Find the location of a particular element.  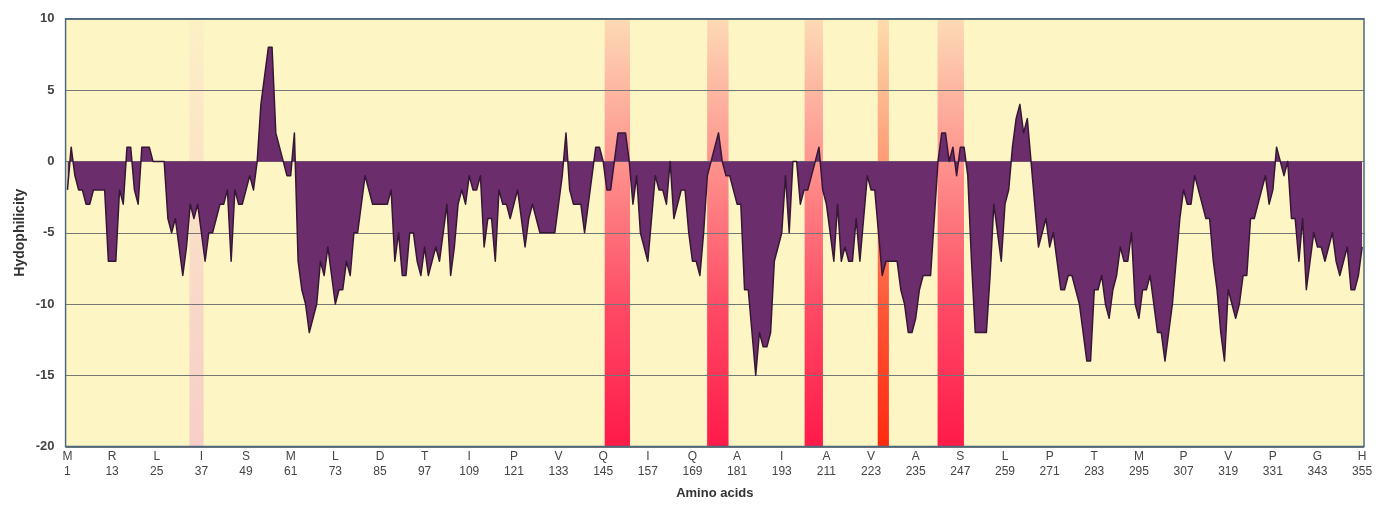

x-tick-label: Q 169 is located at coordinates (692, 463).